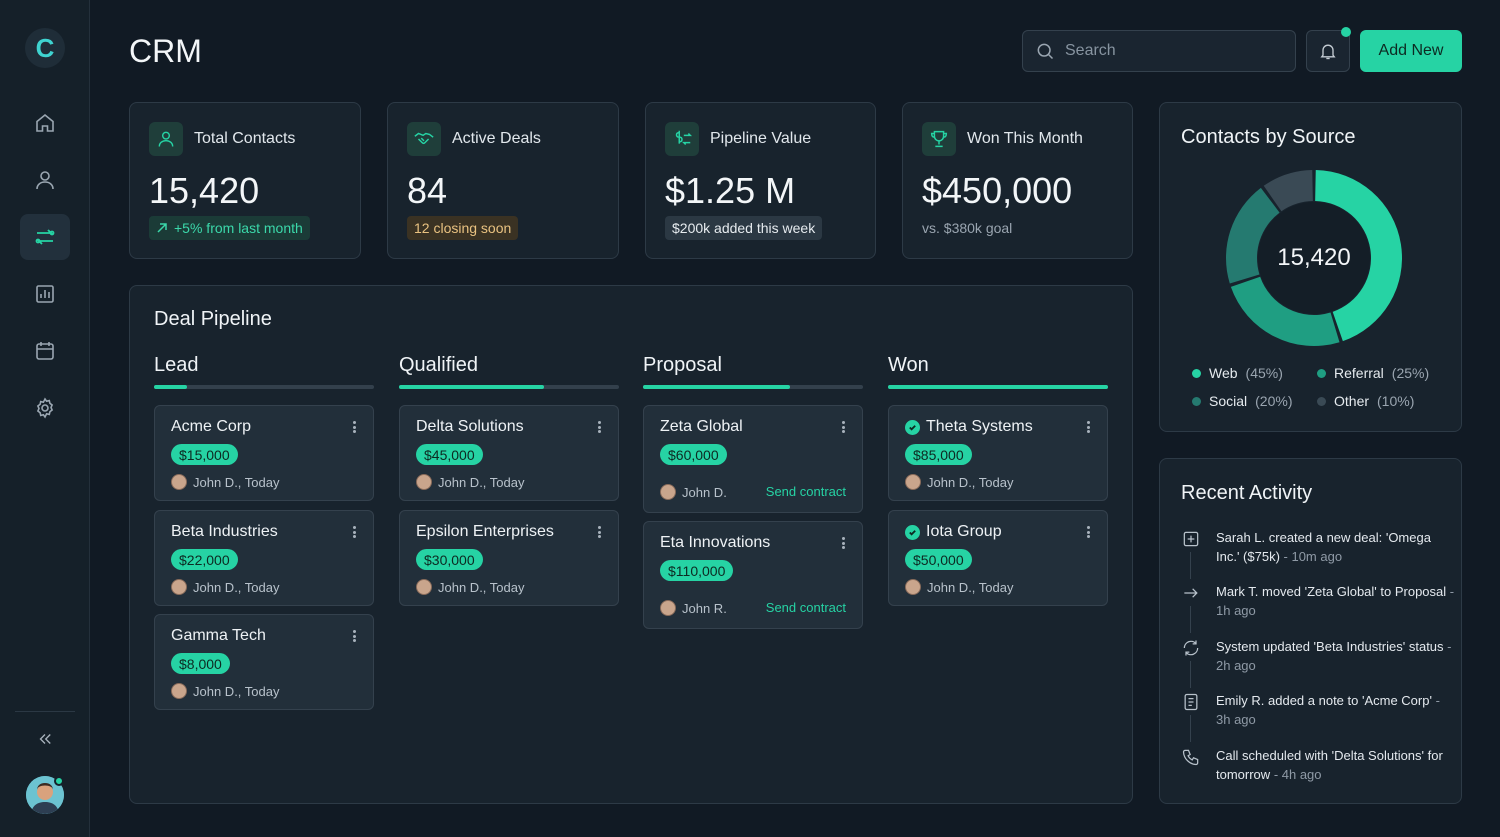 Image resolution: width=1500 pixels, height=837 pixels. I want to click on collapse-sidebar-button, so click(45, 739).